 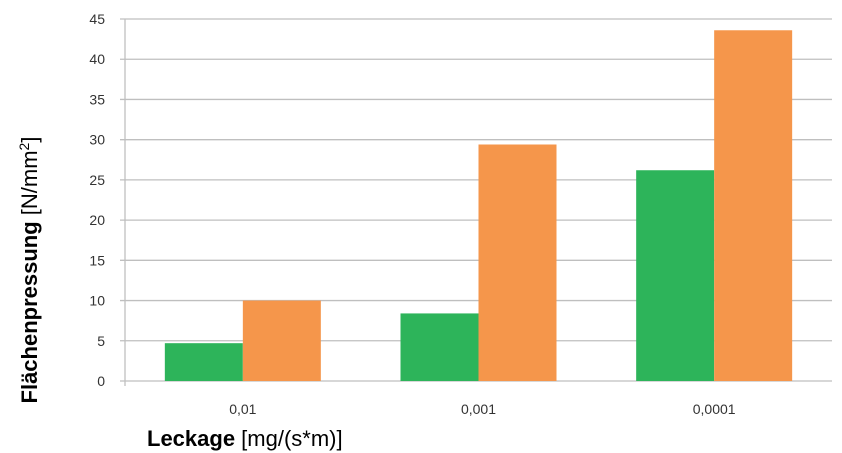 I want to click on x-tick-label: 0,0001, so click(x=714, y=409).